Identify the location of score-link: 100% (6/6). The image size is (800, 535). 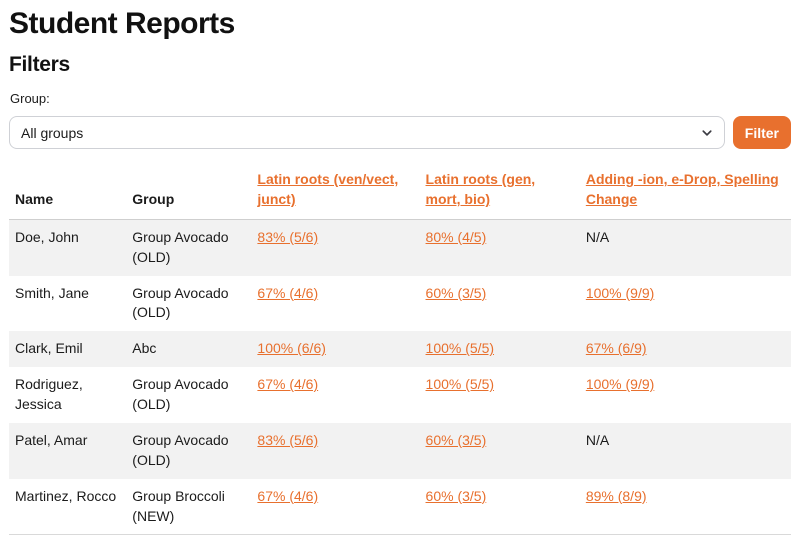
(291, 348).